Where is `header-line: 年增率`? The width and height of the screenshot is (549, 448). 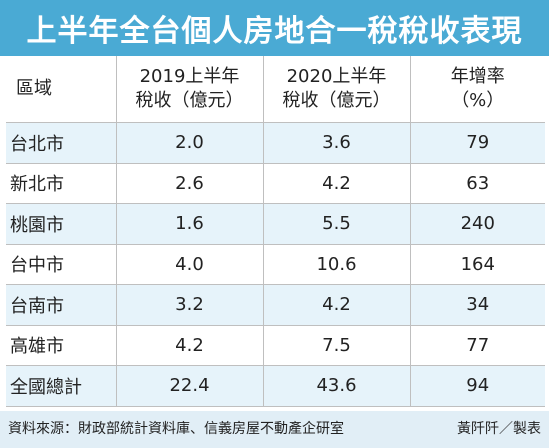
header-line: 年增率 is located at coordinates (477, 76).